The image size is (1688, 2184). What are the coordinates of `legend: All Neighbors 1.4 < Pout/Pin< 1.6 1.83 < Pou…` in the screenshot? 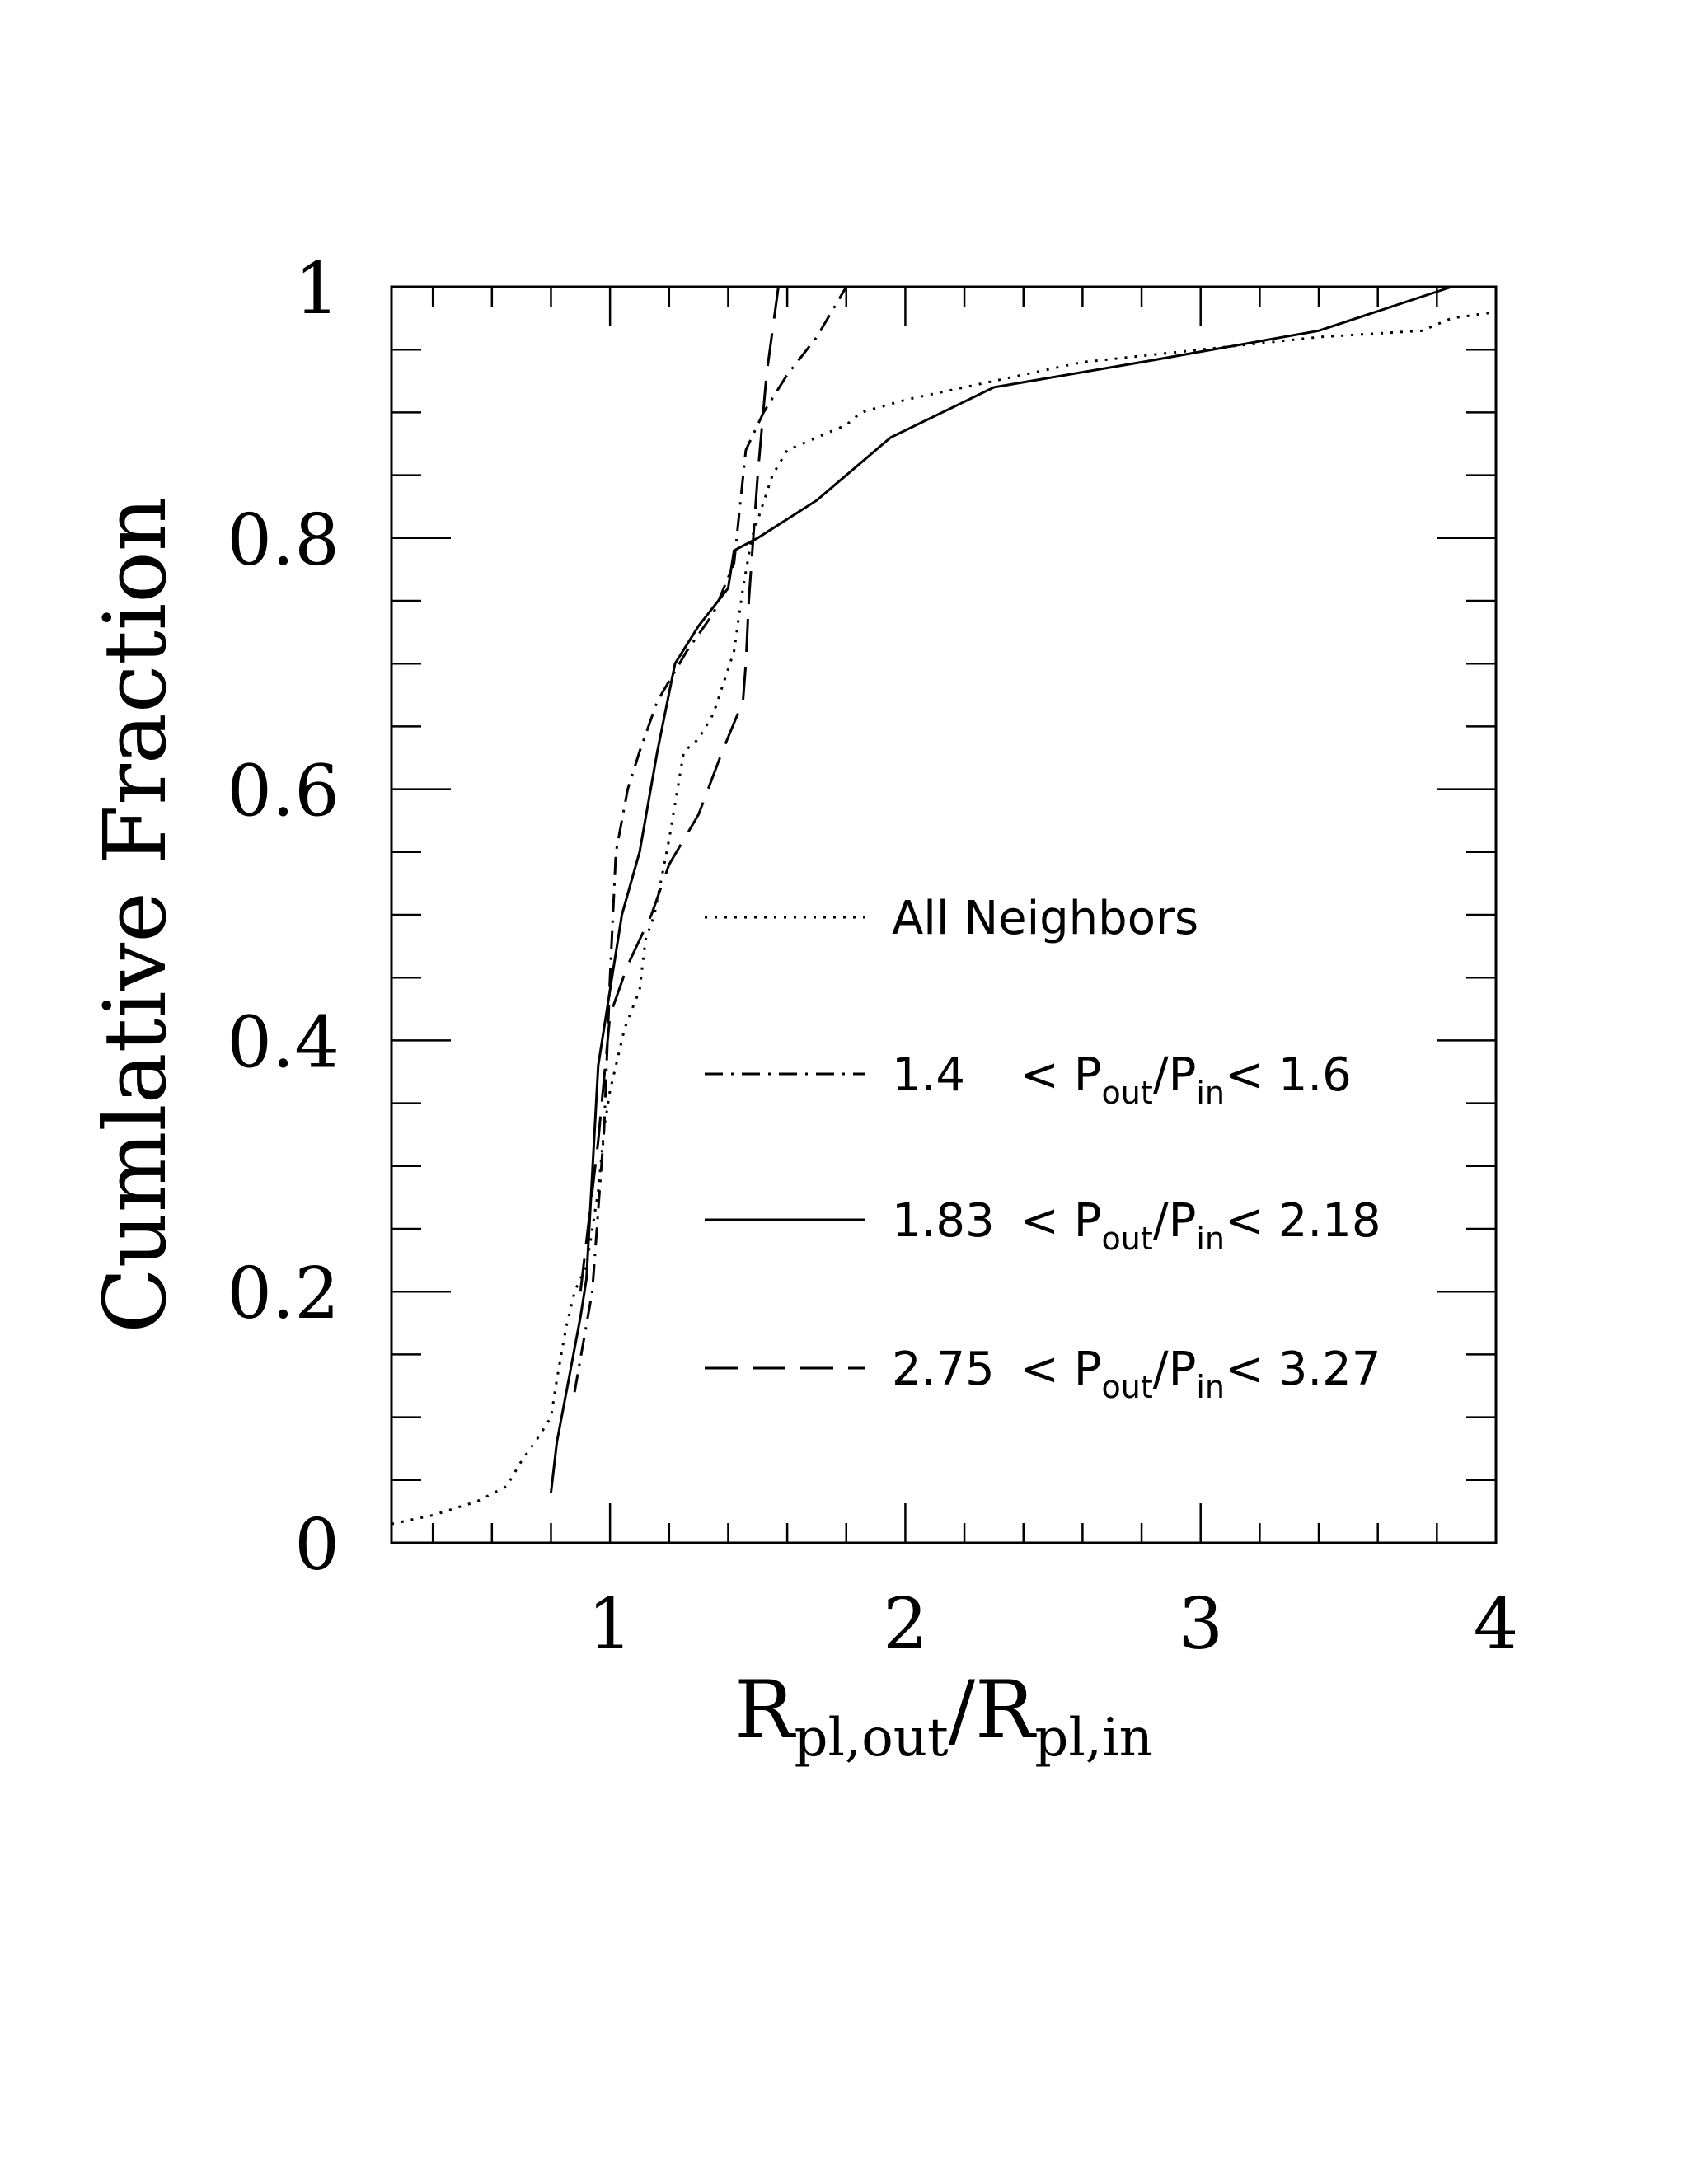 It's located at (1043, 1148).